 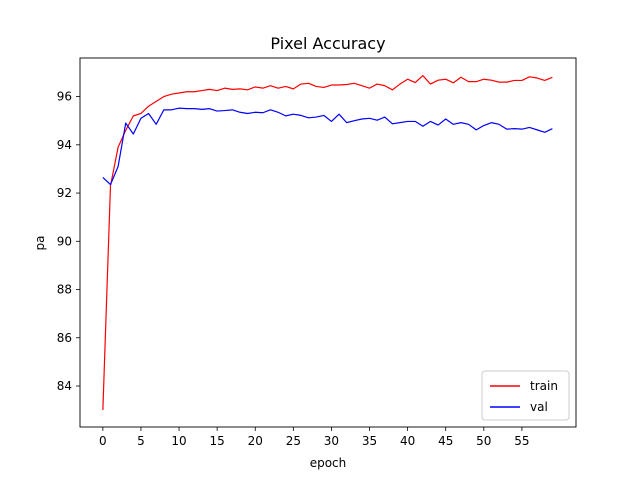 I want to click on x-tick-label: 50, so click(x=483, y=441).